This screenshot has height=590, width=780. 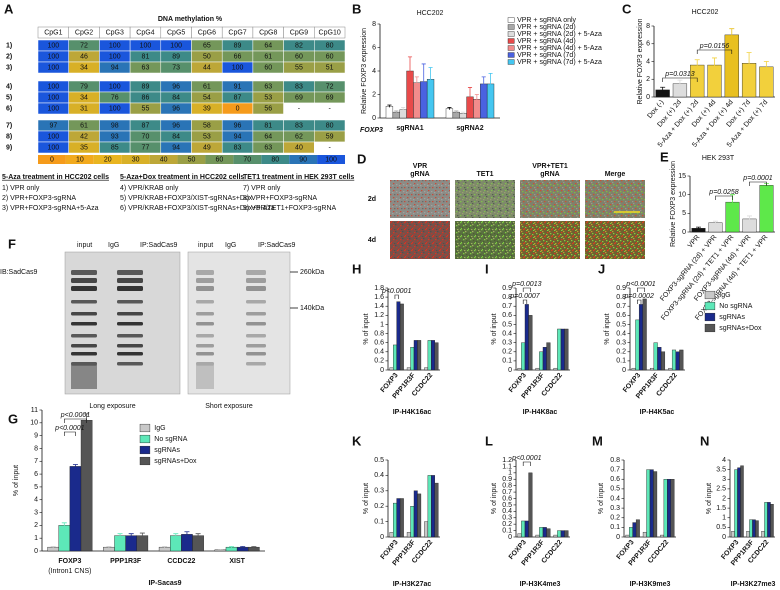 What do you see at coordinates (361, 158) in the screenshot?
I see `panel-letter: D` at bounding box center [361, 158].